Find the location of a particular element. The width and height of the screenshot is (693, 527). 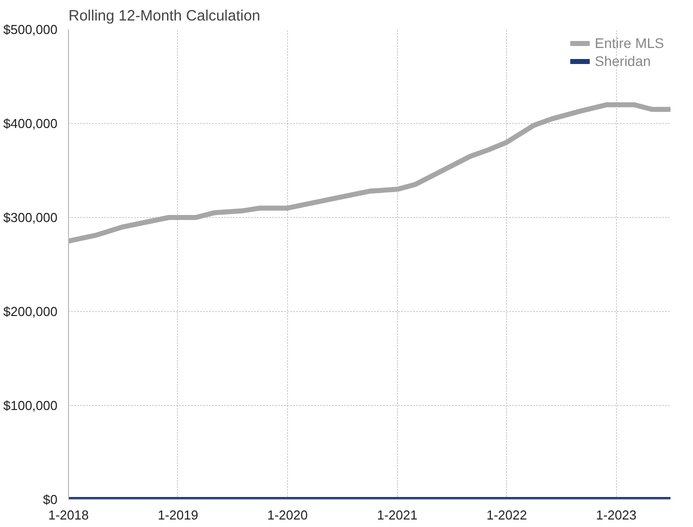

x-tick-label: 1-2023 is located at coordinates (616, 515).